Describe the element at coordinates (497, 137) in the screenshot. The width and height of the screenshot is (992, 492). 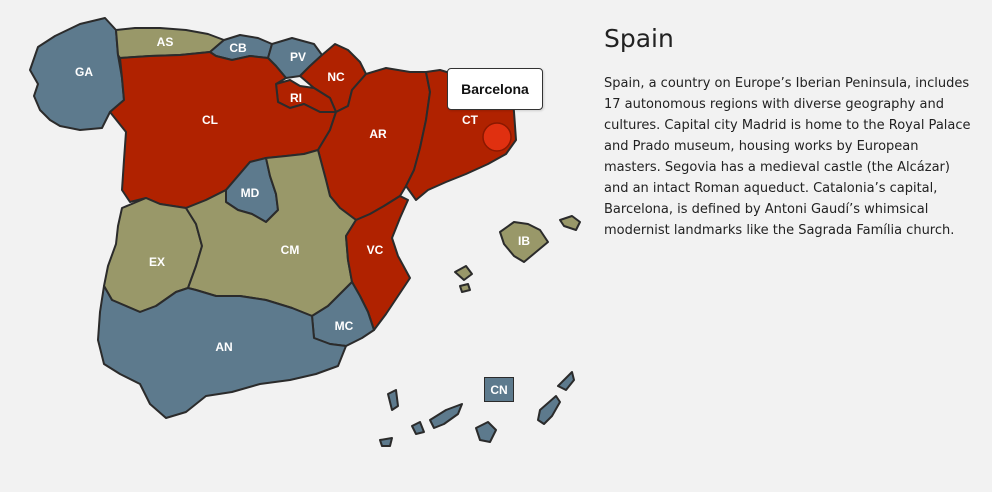
I see `barcelona-marker` at that location.